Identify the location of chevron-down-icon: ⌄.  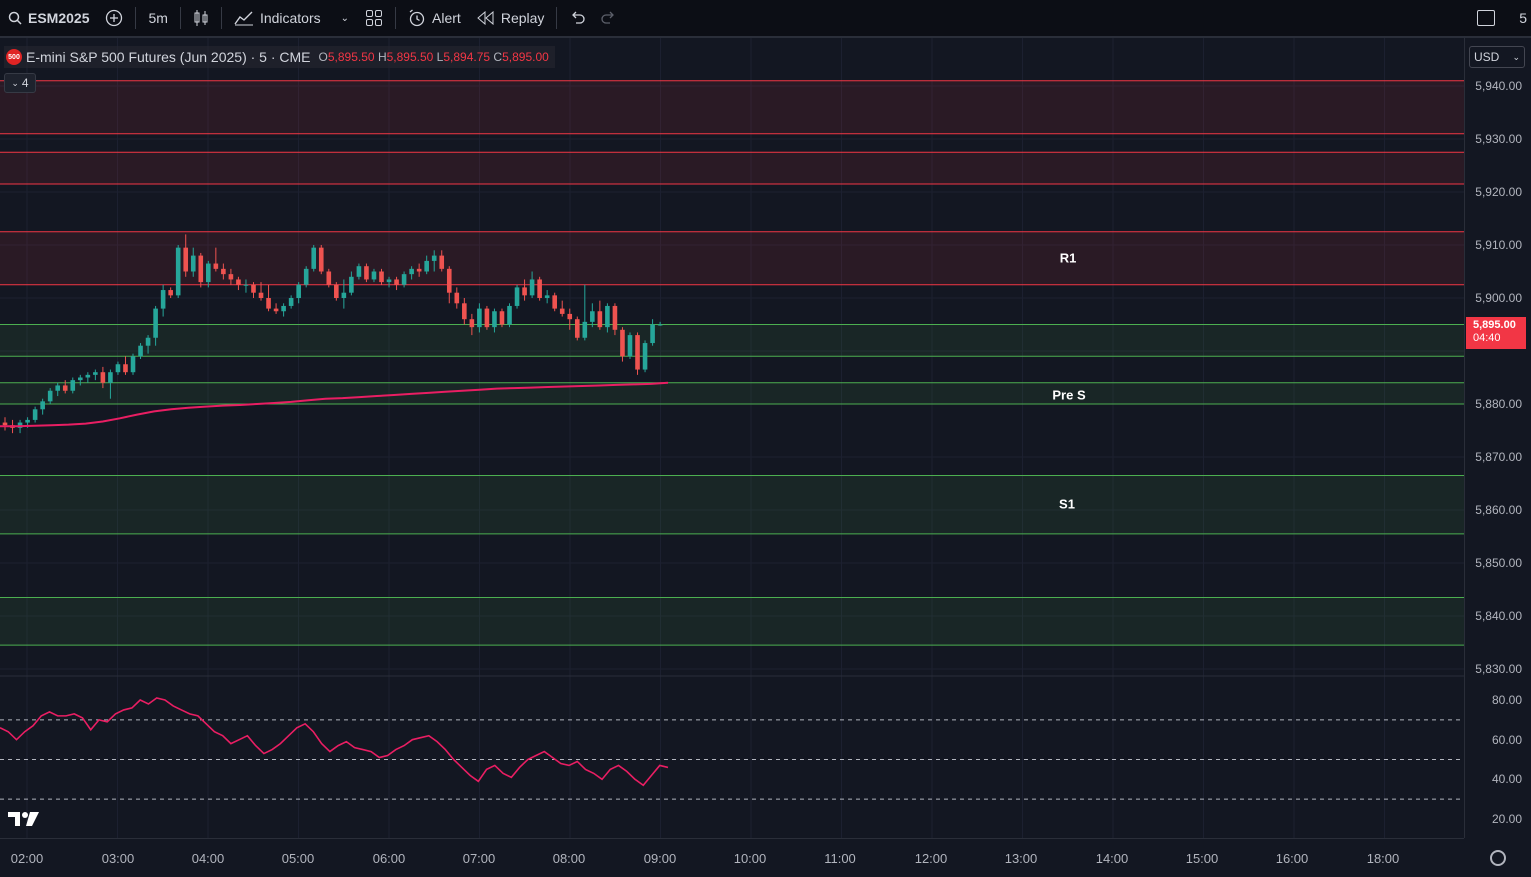
(345, 18).